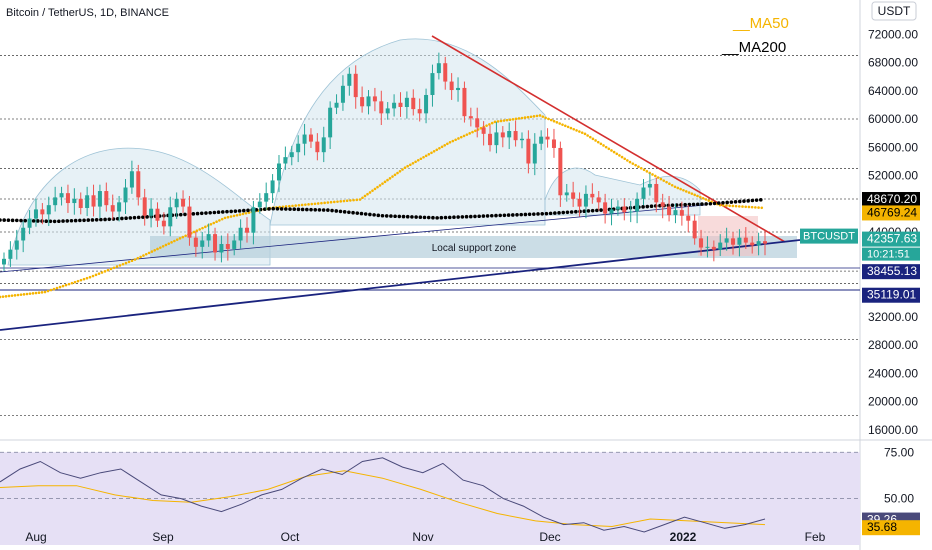  What do you see at coordinates (353, 238) in the screenshot?
I see `upper-channel-line` at bounding box center [353, 238].